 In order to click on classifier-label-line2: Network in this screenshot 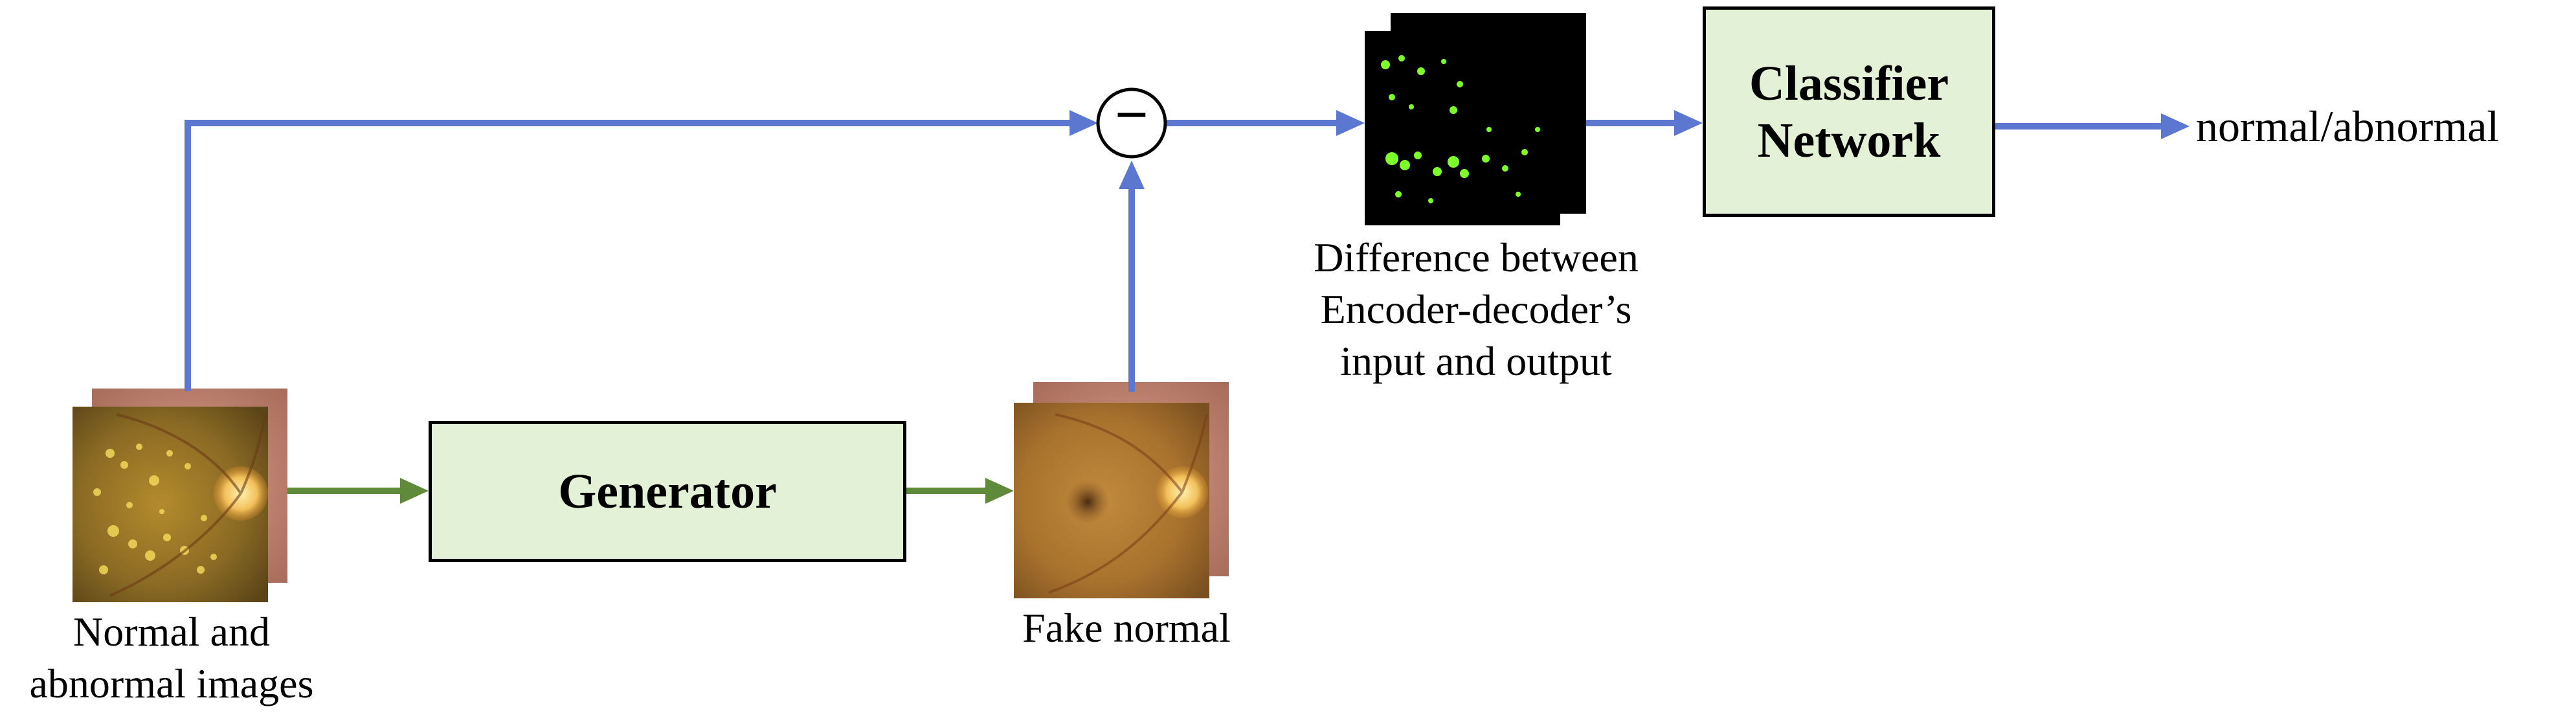, I will do `click(1849, 141)`.